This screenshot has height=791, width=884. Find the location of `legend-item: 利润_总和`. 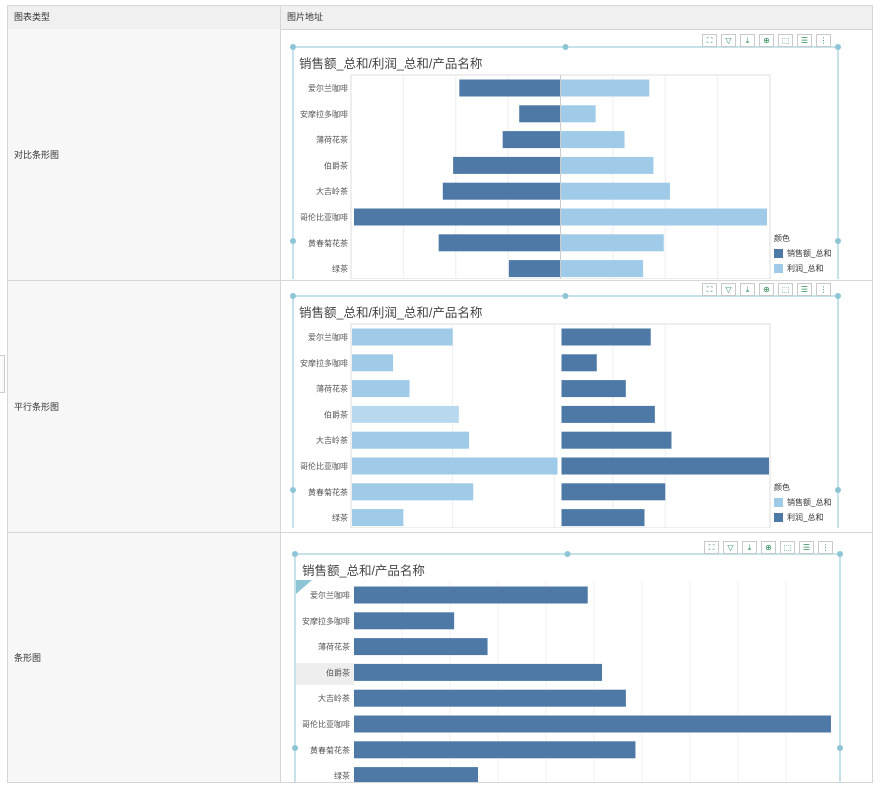

legend-item: 利润_总和 is located at coordinates (802, 268).